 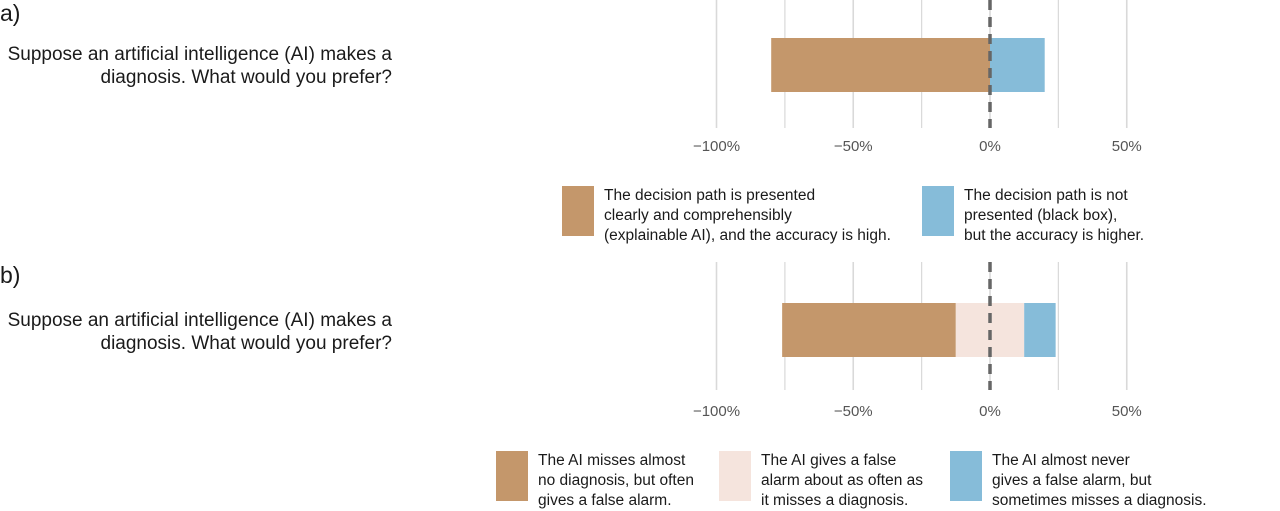 I want to click on legend-swatch-b-balanced, so click(x=735, y=476).